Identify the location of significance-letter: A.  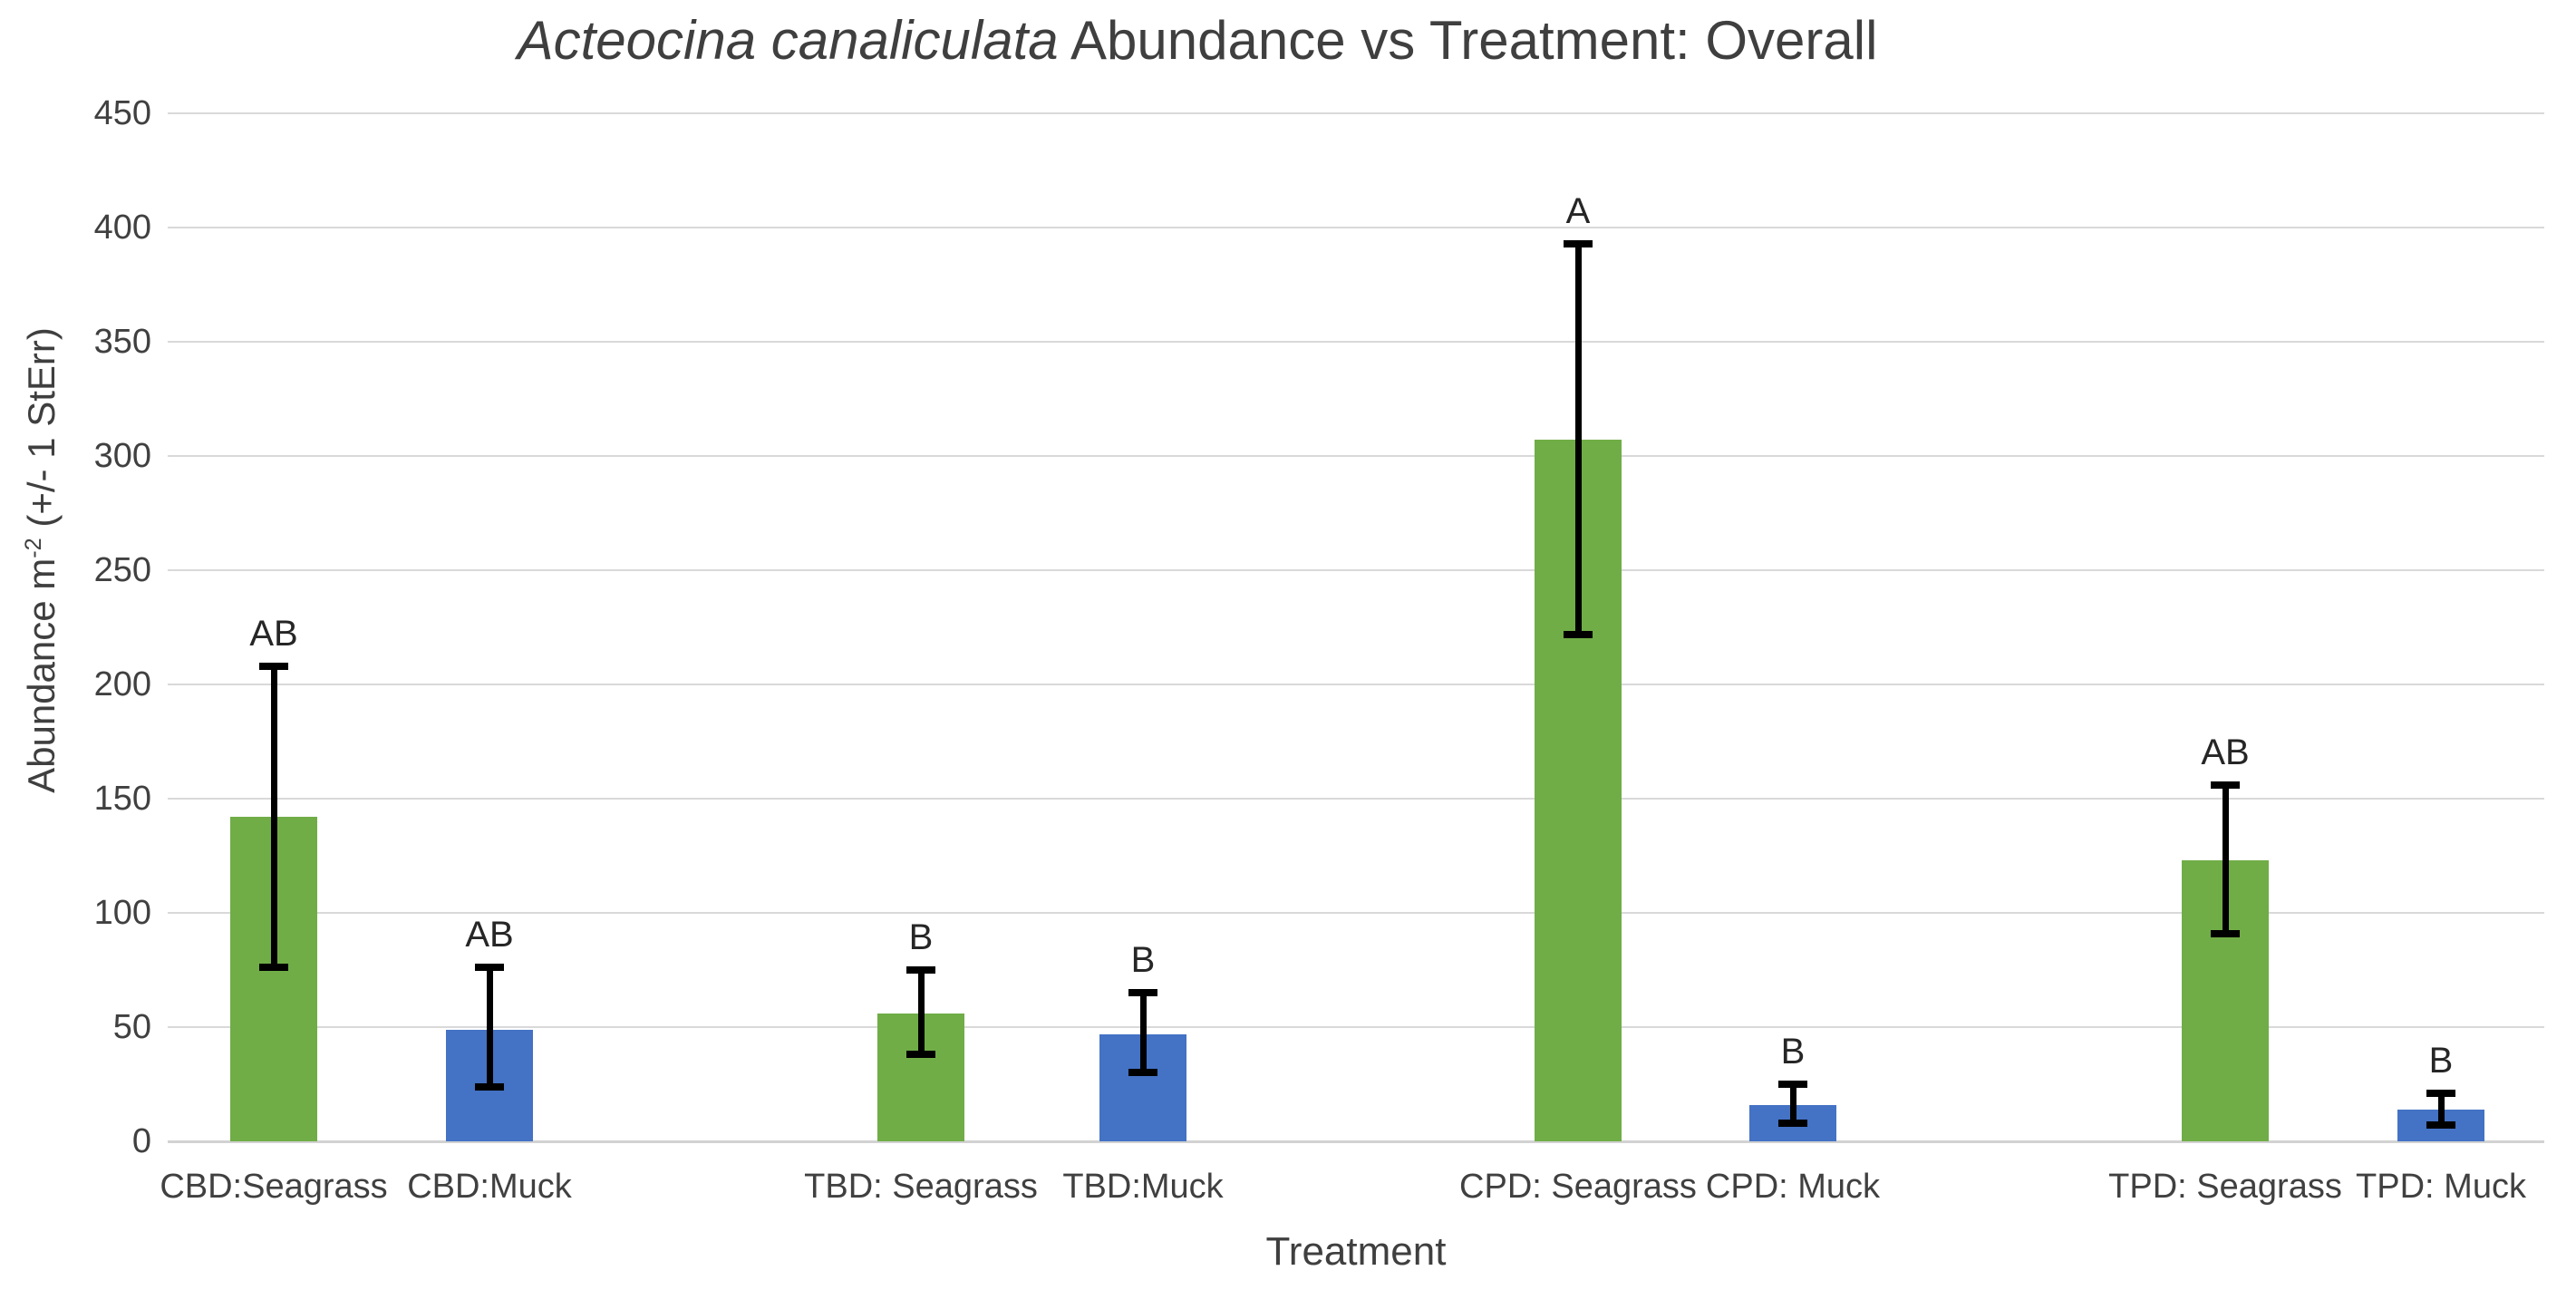
(1578, 210).